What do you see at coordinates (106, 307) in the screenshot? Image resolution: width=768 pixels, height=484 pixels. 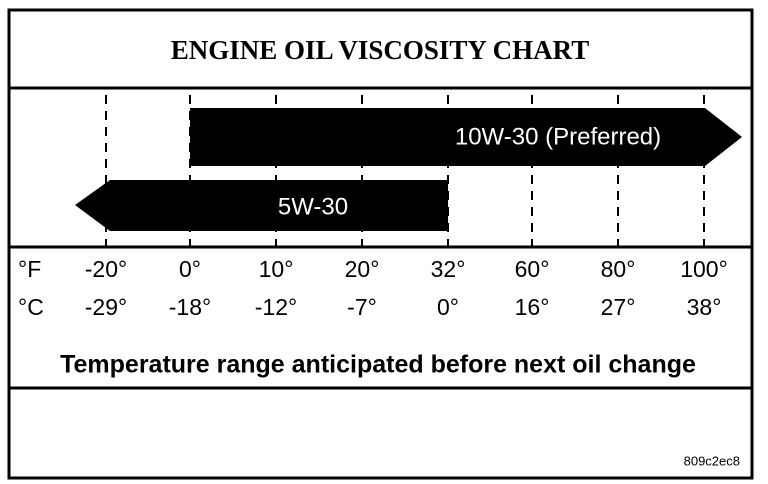 I see `celsius-label: -29°` at bounding box center [106, 307].